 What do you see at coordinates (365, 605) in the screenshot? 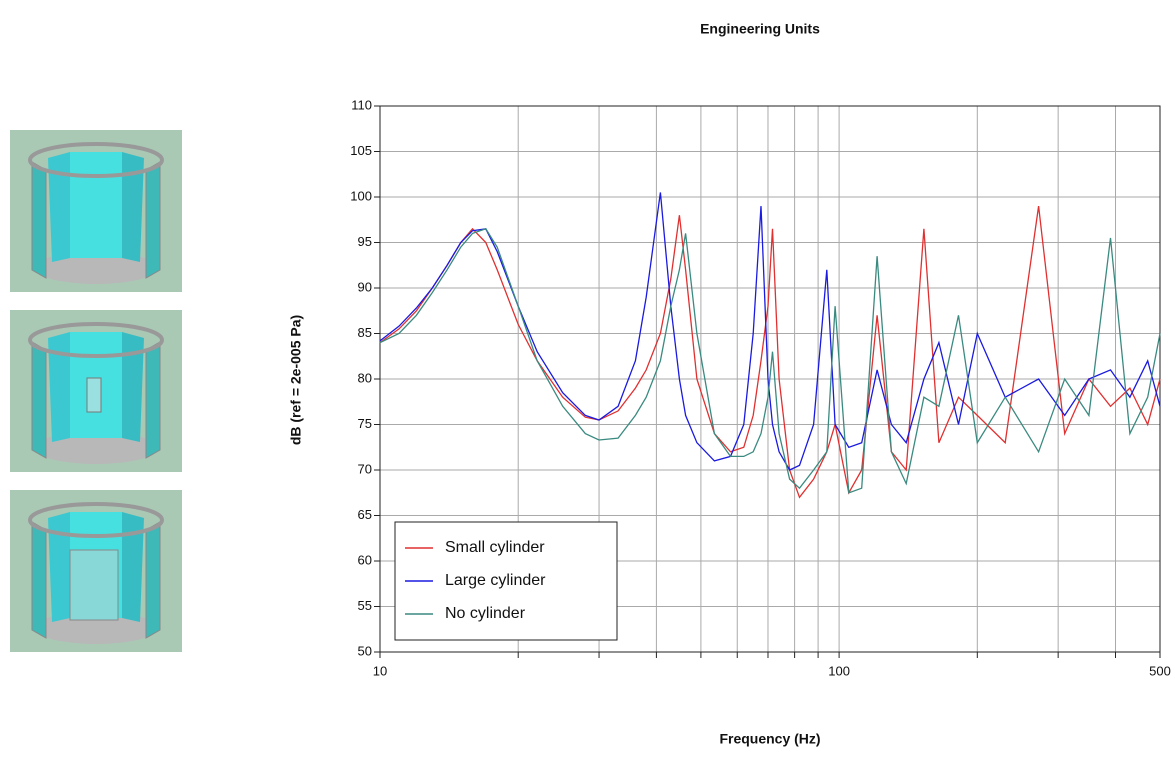
I see `y-tick-label: 55` at bounding box center [365, 605].